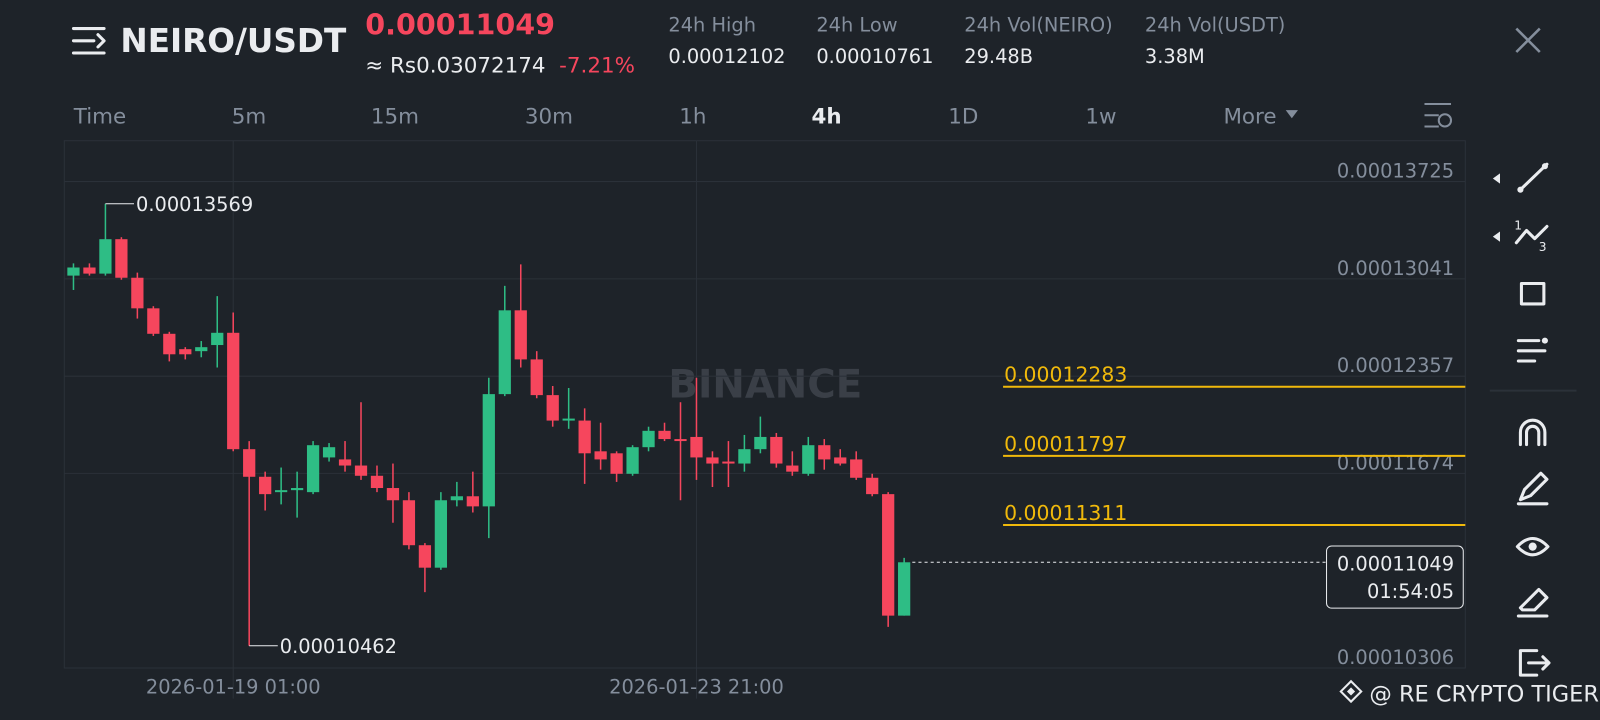 The height and width of the screenshot is (720, 1600). I want to click on last-price-label: 0.00011049, so click(1395, 563).